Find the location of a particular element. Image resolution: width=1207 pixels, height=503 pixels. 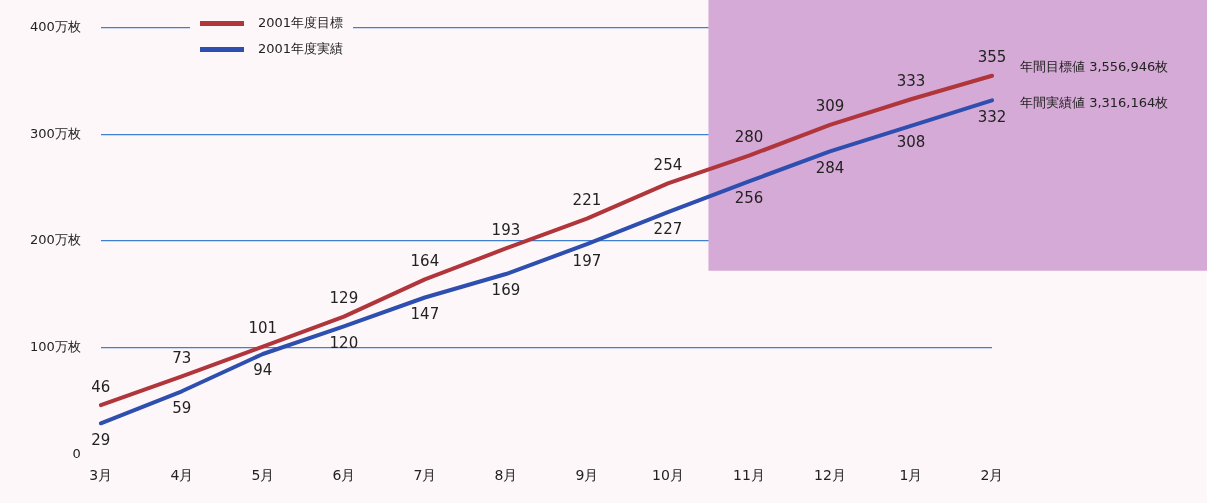

data-label: 129 is located at coordinates (344, 298).